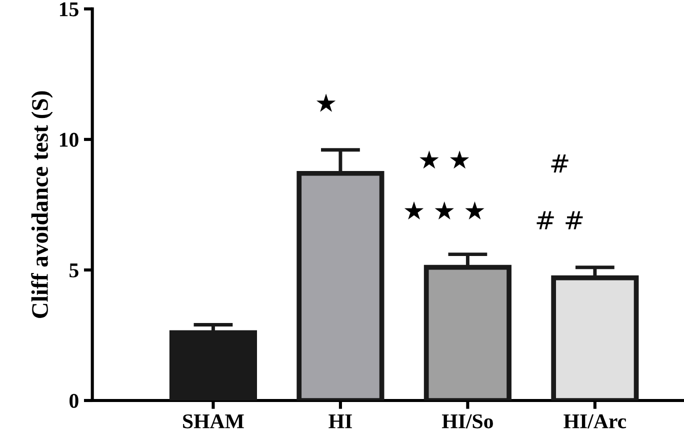 Image resolution: width=684 pixels, height=445 pixels. Describe the element at coordinates (74, 271) in the screenshot. I see `y-tick-label: 5` at that location.